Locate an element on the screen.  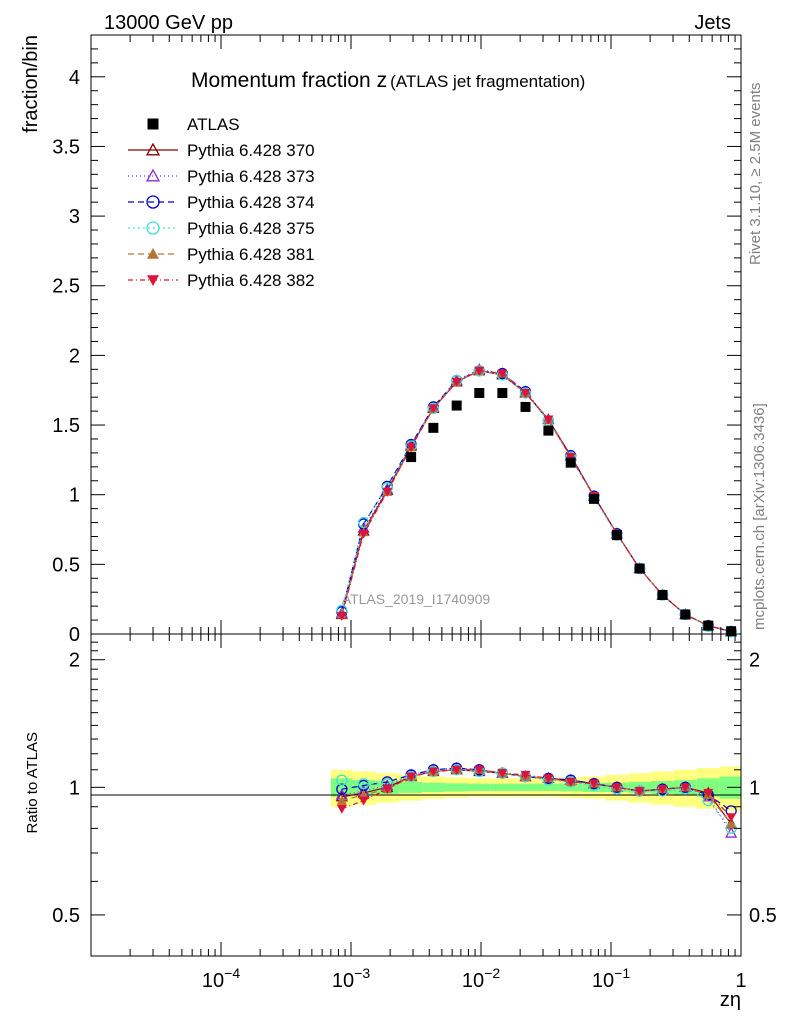
ratio-tick-label-right: 2 is located at coordinates (754, 661).